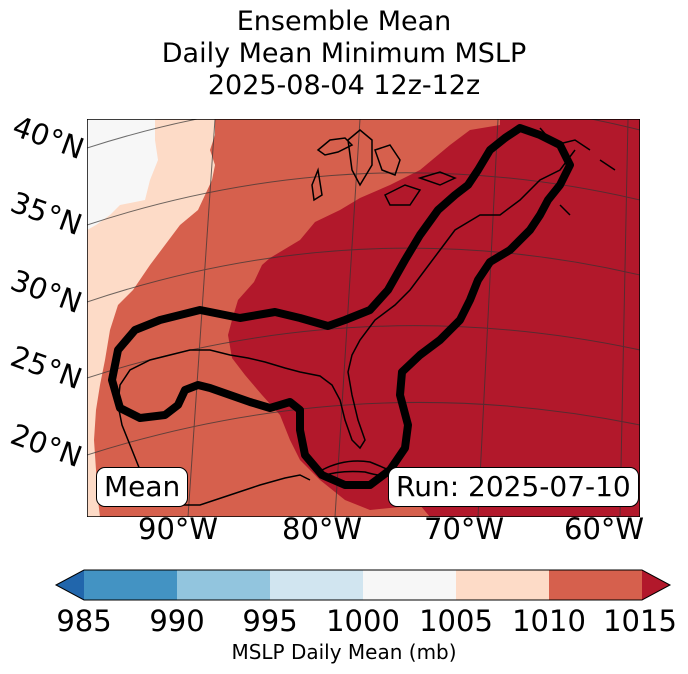 The height and width of the screenshot is (674, 688). Describe the element at coordinates (456, 621) in the screenshot. I see `colorbar-tick-1005: 1005` at that location.